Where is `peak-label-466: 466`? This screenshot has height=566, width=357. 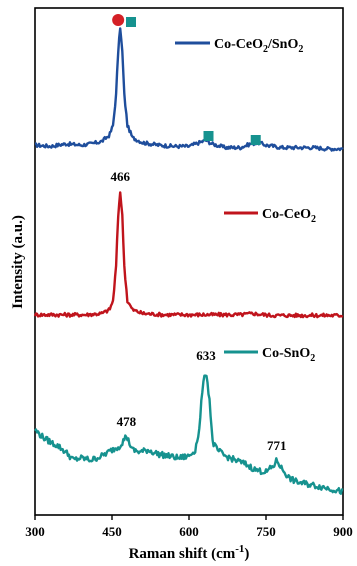 peak-label-466: 466 is located at coordinates (120, 176).